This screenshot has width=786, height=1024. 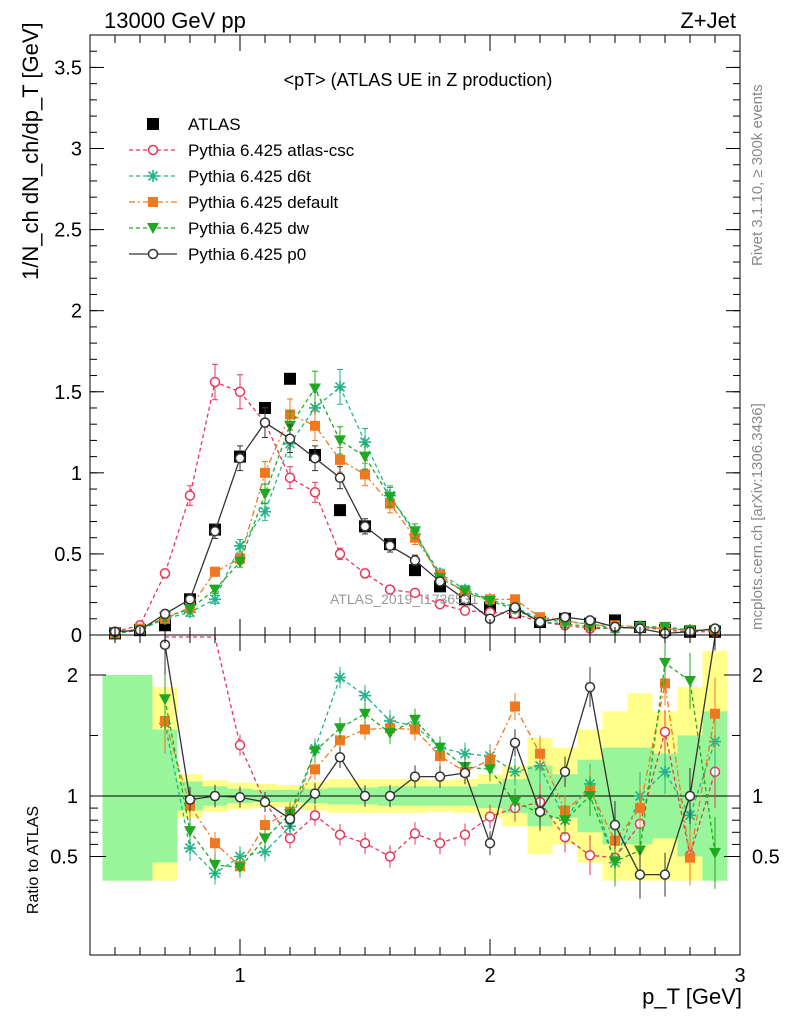 I want to click on ratio-series-3-line, so click(x=440, y=765).